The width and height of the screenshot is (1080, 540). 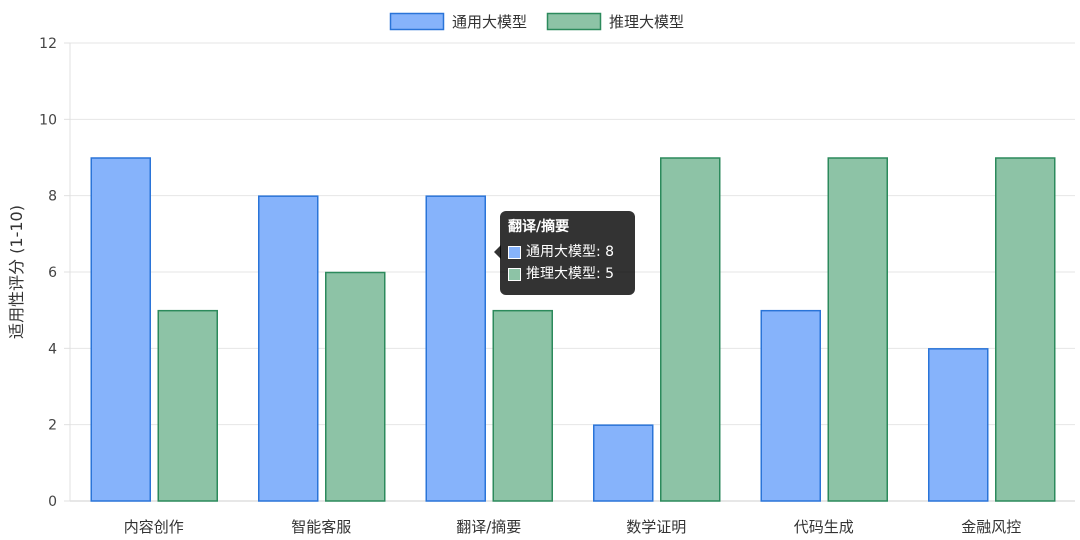 I want to click on y-tick-label: 2, so click(x=52, y=426).